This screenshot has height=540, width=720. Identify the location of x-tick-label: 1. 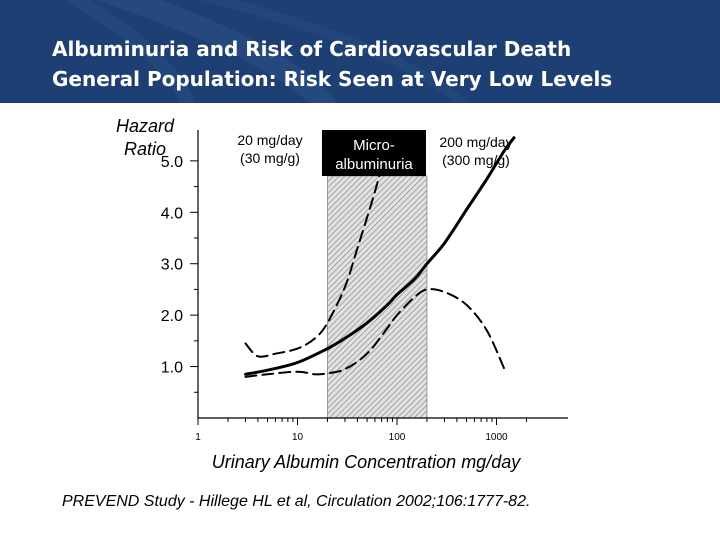
(198, 437).